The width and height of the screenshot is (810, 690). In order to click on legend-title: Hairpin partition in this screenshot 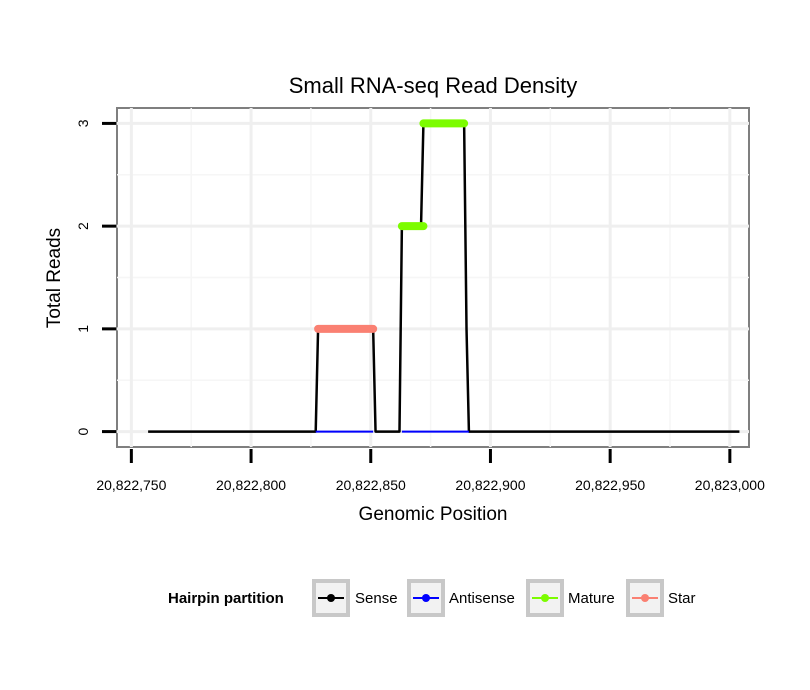, I will do `click(226, 598)`.